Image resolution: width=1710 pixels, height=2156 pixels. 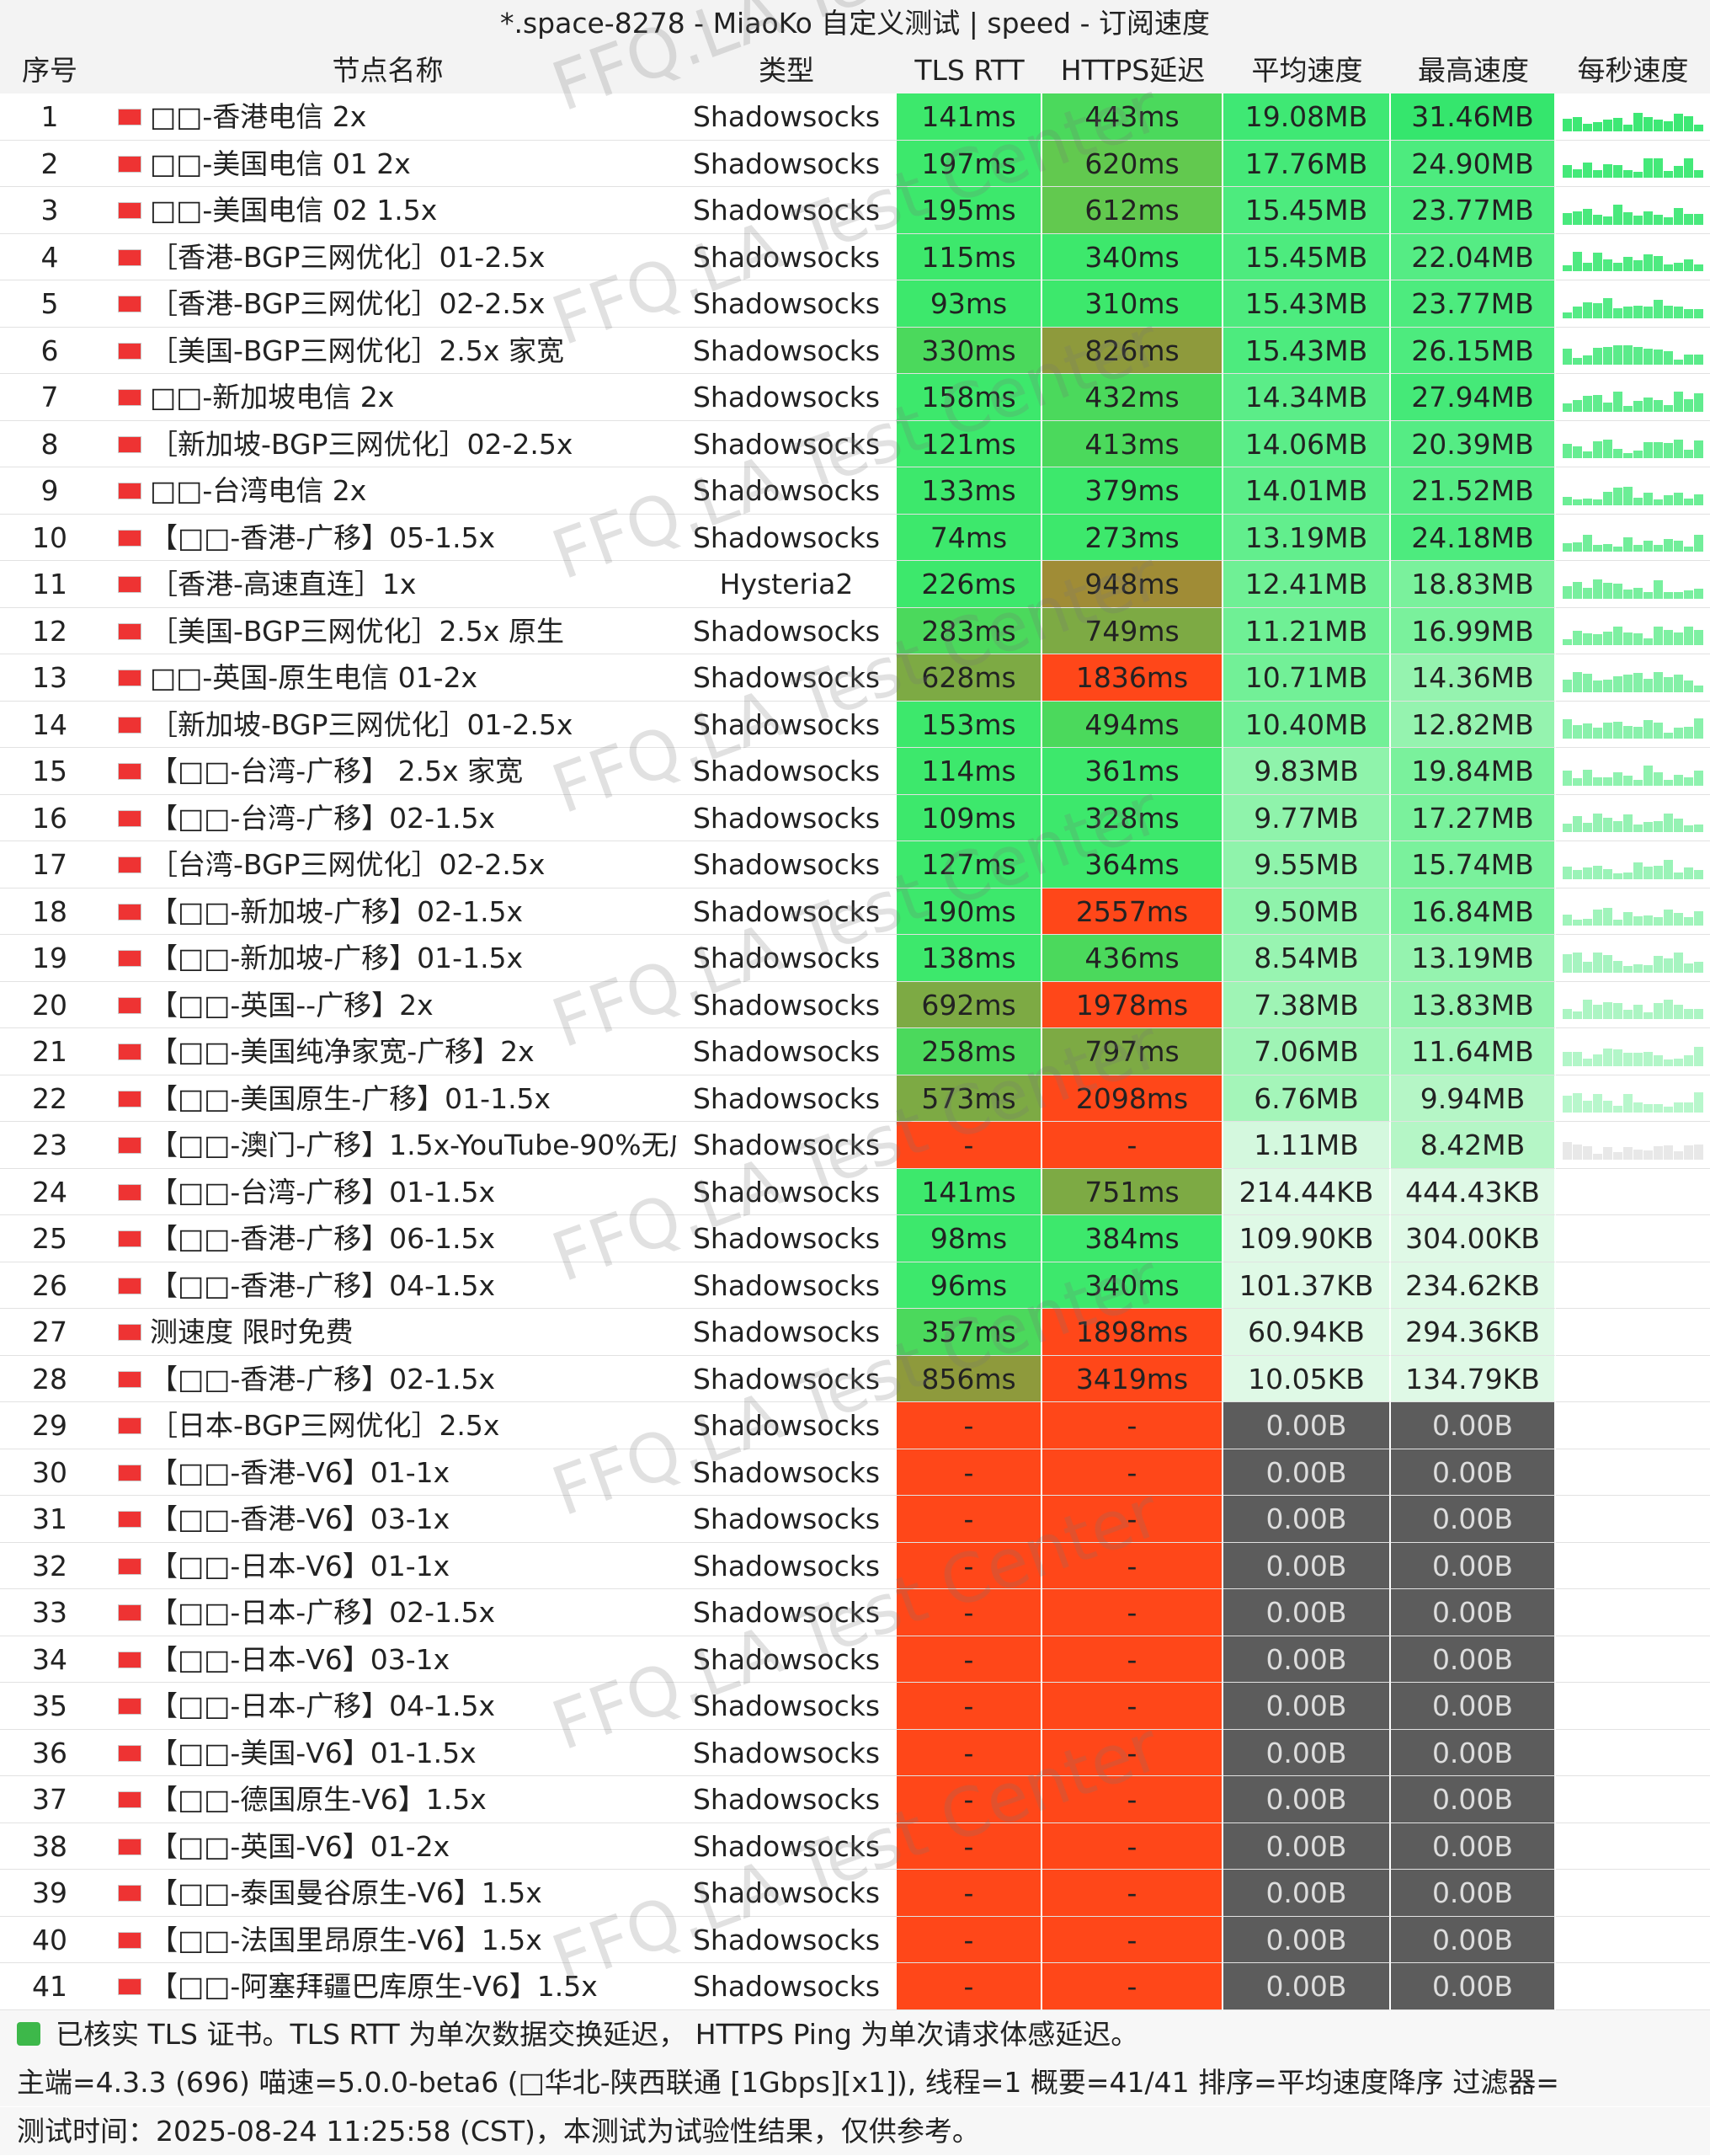 What do you see at coordinates (1132, 537) in the screenshot?
I see `table-cell: 273ms` at bounding box center [1132, 537].